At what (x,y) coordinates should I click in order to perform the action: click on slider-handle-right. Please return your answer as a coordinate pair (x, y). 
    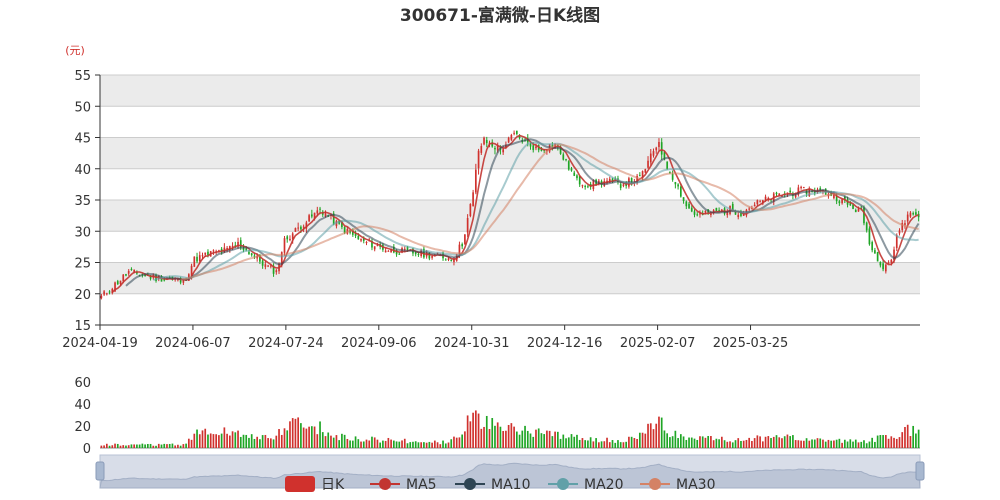
    Looking at the image, I should click on (920, 471).